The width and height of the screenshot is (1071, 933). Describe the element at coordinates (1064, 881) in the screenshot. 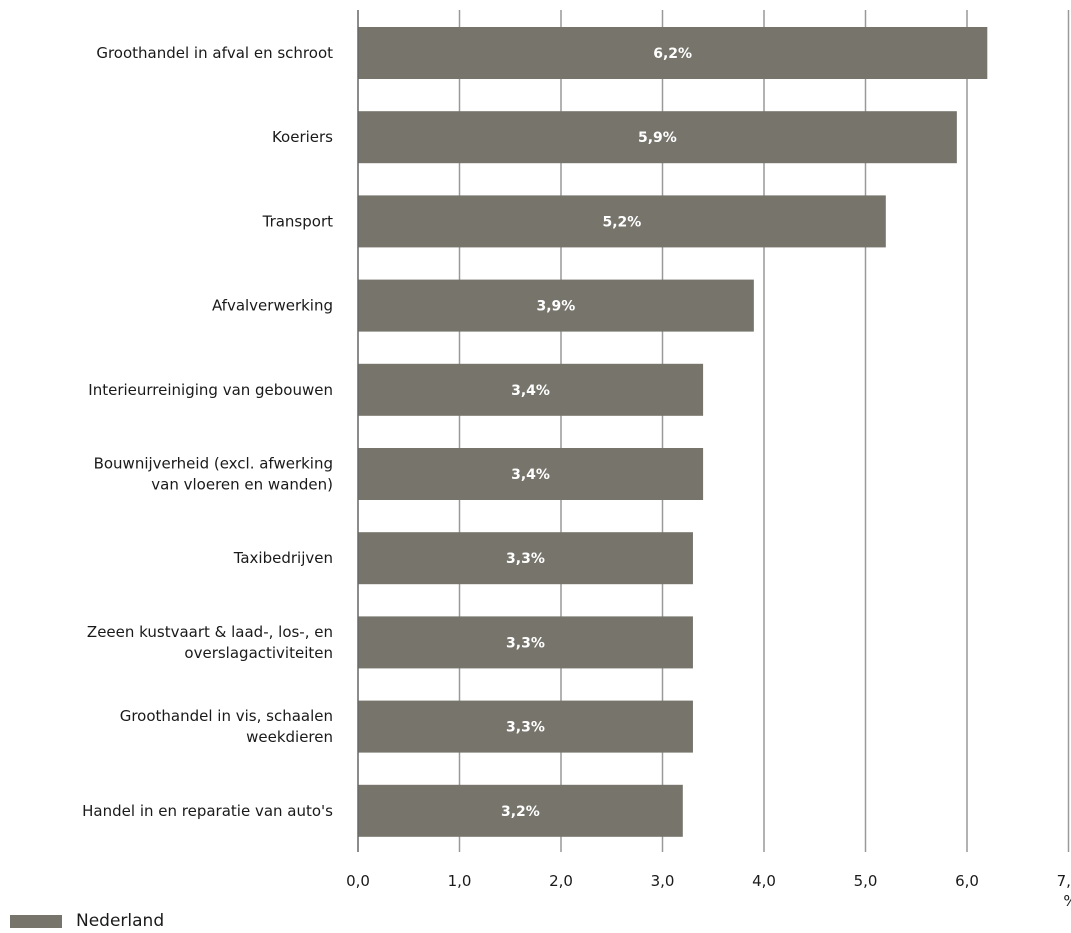

I see `x-tick-label: 7,0` at that location.